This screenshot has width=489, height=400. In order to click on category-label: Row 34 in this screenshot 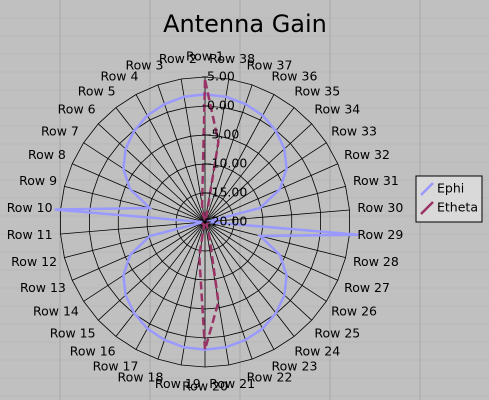, I will do `click(337, 109)`.